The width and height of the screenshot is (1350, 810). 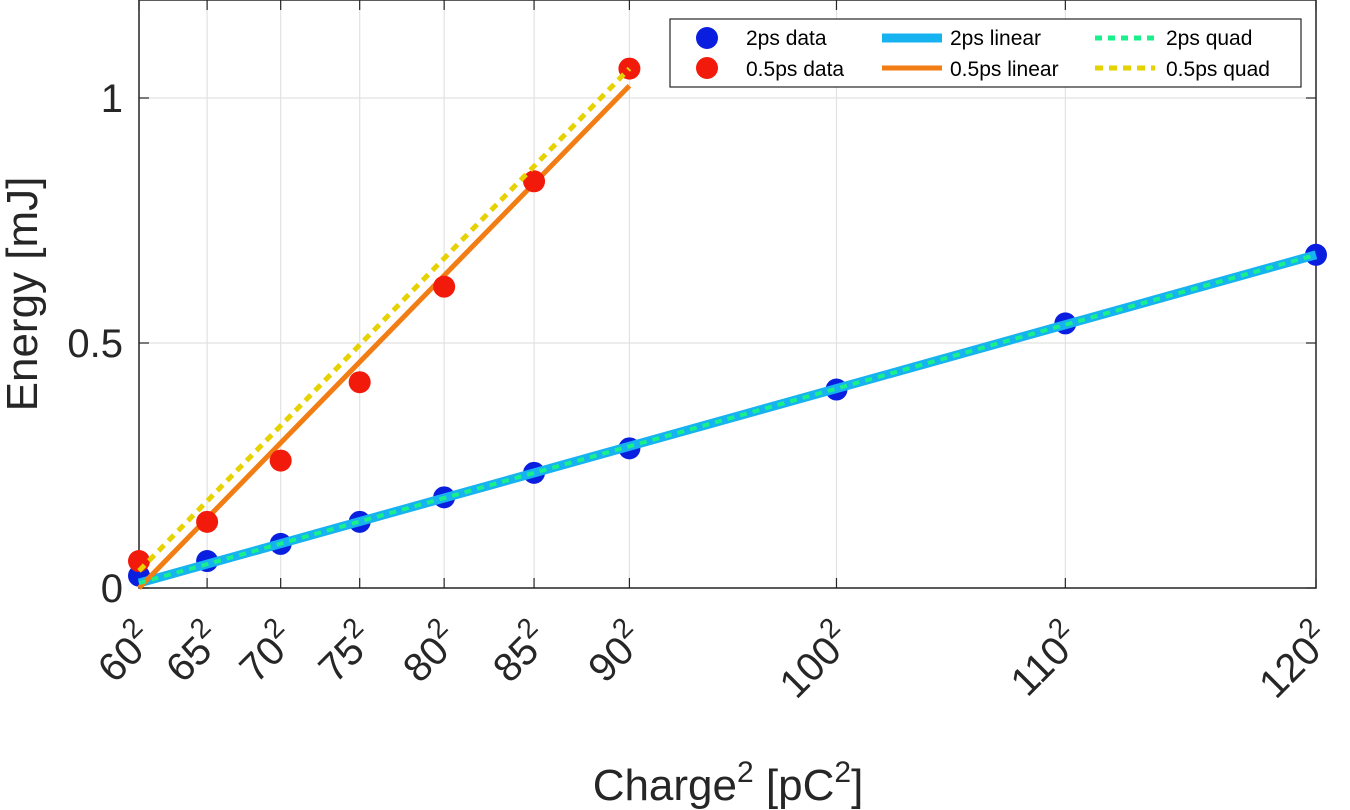 I want to click on legend-label-05ps-quad: 0.5ps quad, so click(x=1218, y=69).